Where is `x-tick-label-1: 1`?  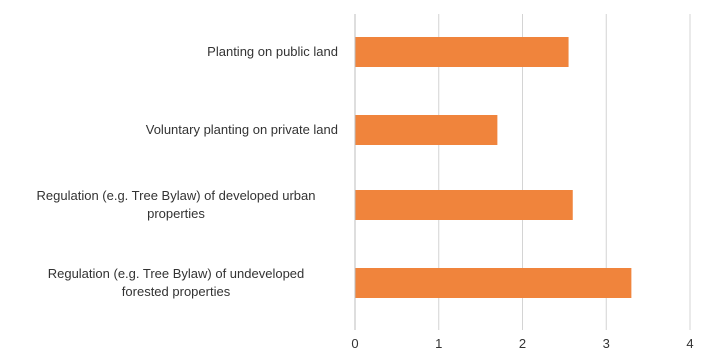 x-tick-label-1: 1 is located at coordinates (438, 343).